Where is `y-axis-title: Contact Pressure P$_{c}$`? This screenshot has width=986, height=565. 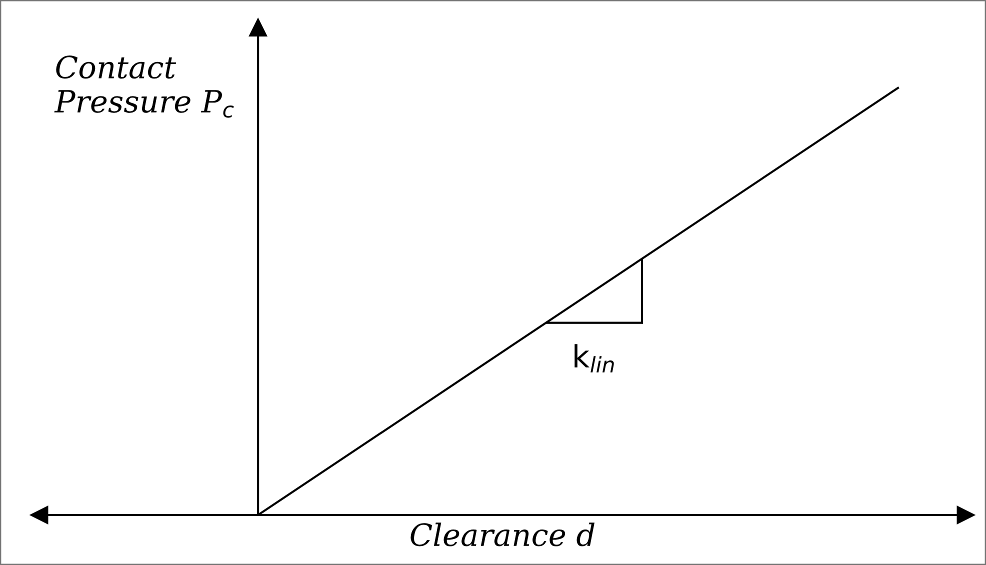 y-axis-title: Contact Pressure P$_{c}$ is located at coordinates (144, 87).